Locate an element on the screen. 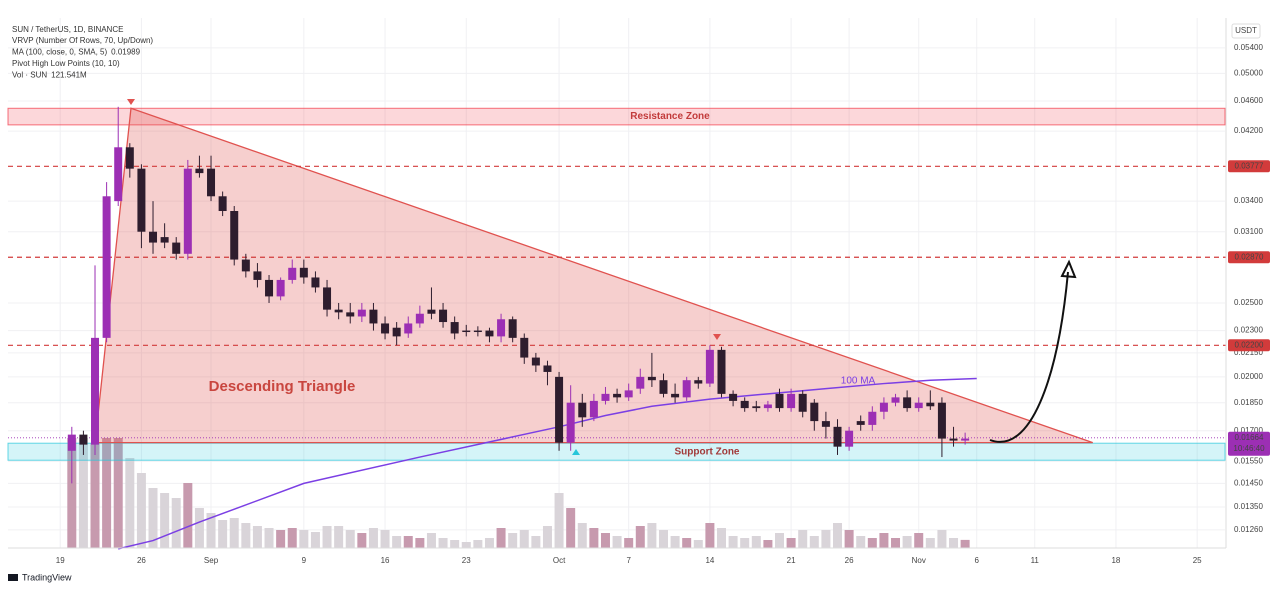 The image size is (1280, 592). level-tag-label: 0.02870 is located at coordinates (1249, 256).